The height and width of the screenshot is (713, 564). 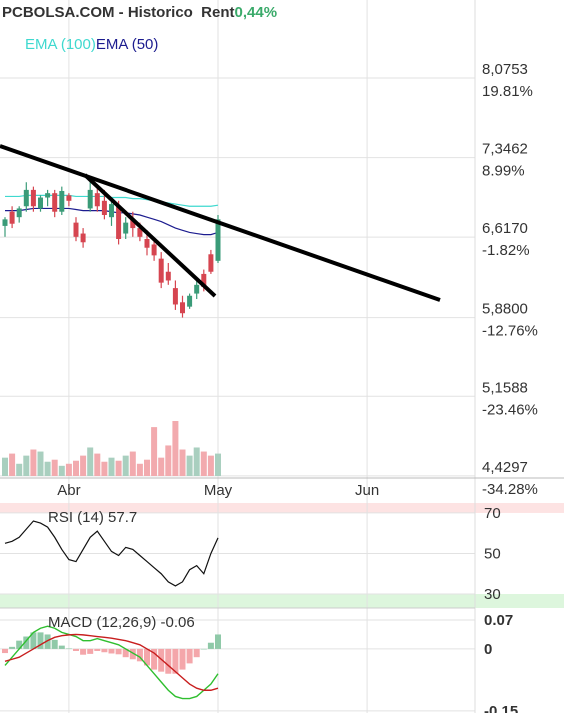 I want to click on legend: EMA (100)EMA (50), so click(x=91, y=44).